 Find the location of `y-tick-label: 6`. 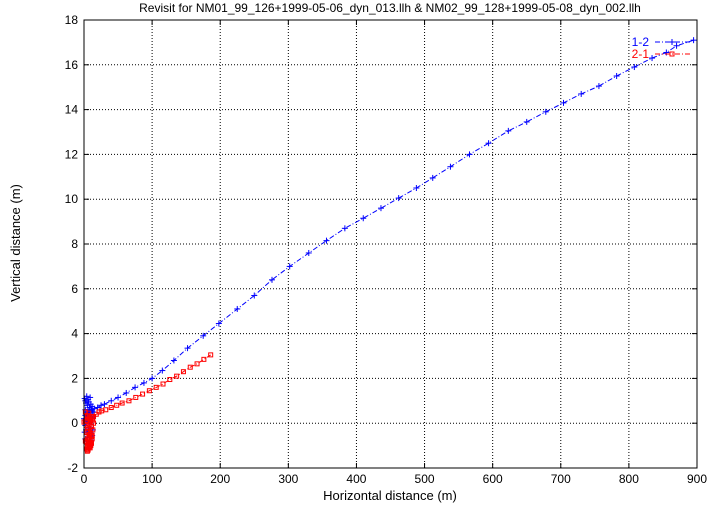

y-tick-label: 6 is located at coordinates (74, 289).